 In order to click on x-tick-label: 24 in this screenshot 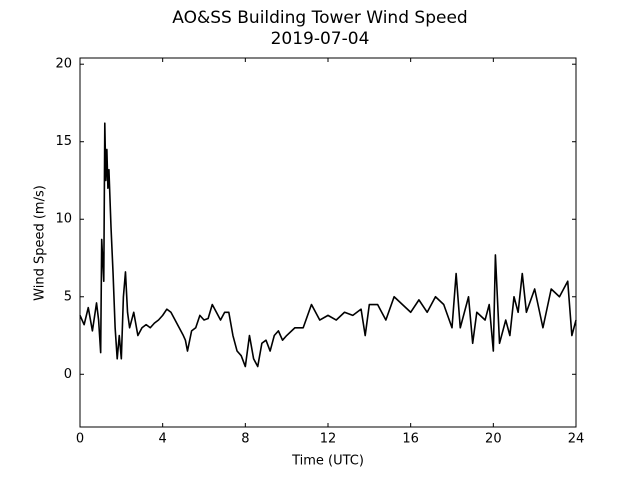, I will do `click(576, 439)`.